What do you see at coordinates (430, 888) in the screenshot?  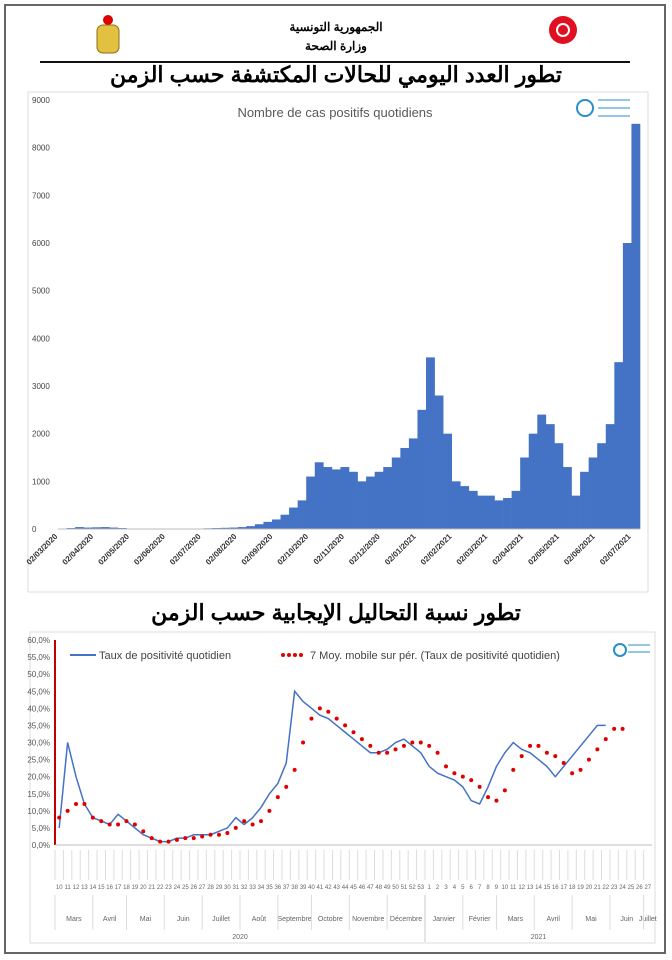 I see `week-number: 1` at bounding box center [430, 888].